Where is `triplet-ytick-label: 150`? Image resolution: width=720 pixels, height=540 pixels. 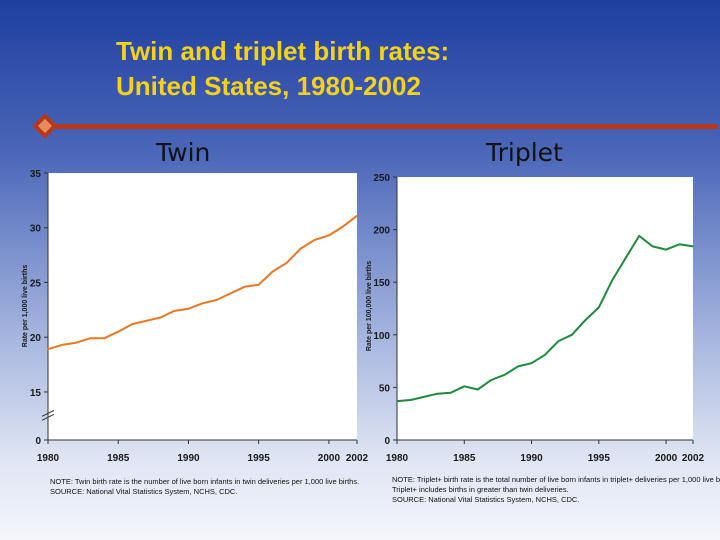 triplet-ytick-label: 150 is located at coordinates (381, 283).